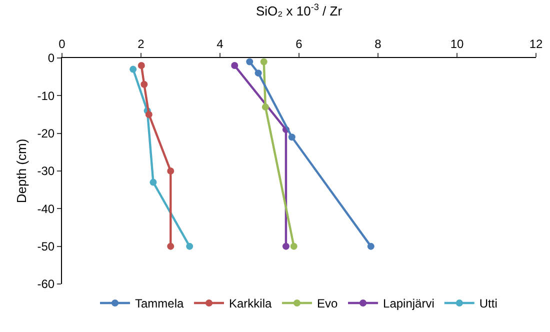 The width and height of the screenshot is (550, 332). Describe the element at coordinates (220, 44) in the screenshot. I see `x-tick-label: 4` at that location.